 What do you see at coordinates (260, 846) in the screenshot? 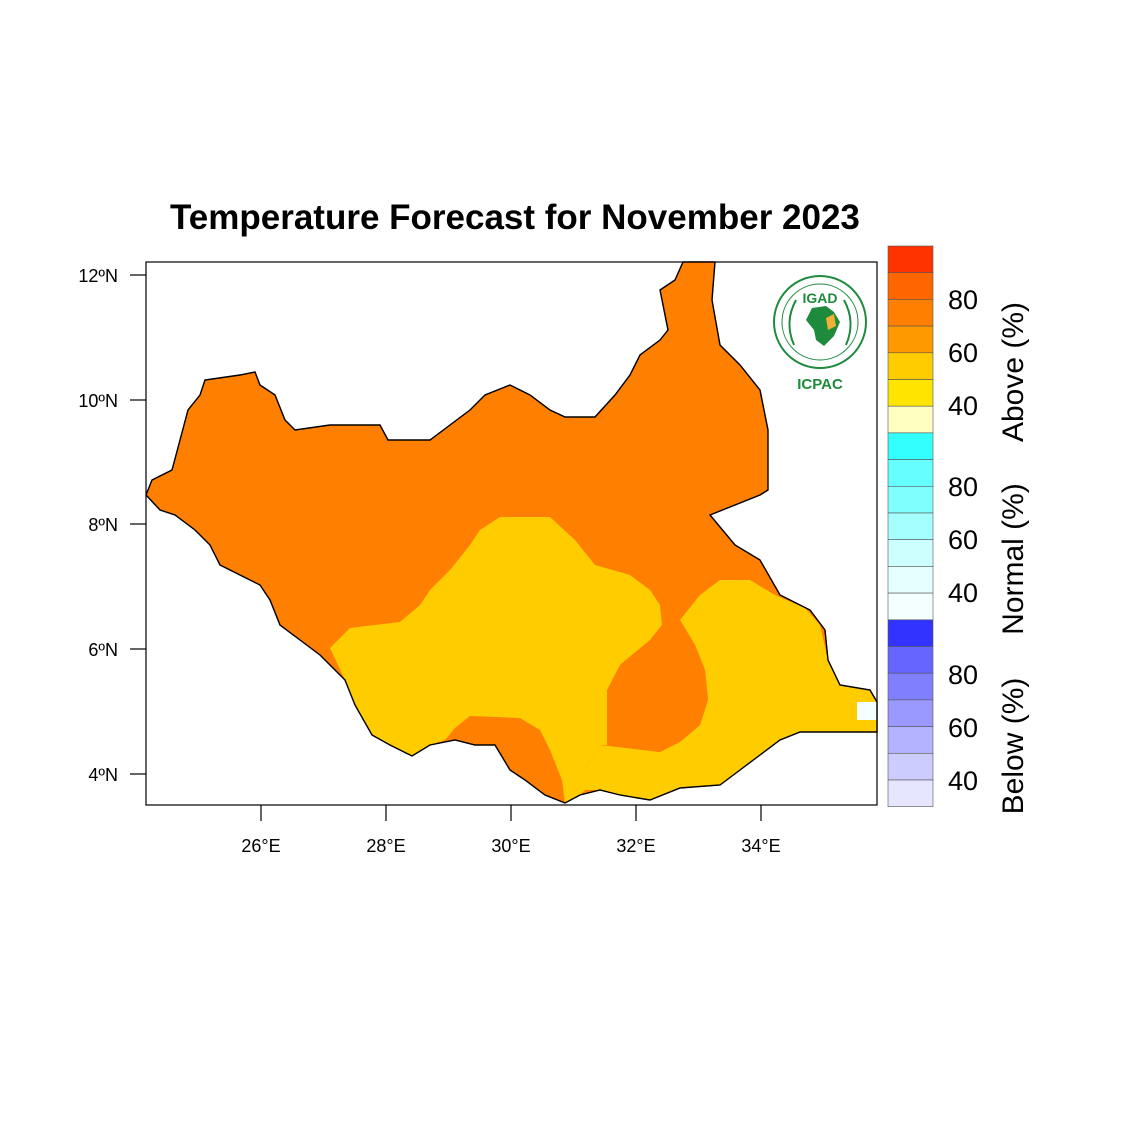
I see `lon-tick-label: 26°E` at bounding box center [260, 846].